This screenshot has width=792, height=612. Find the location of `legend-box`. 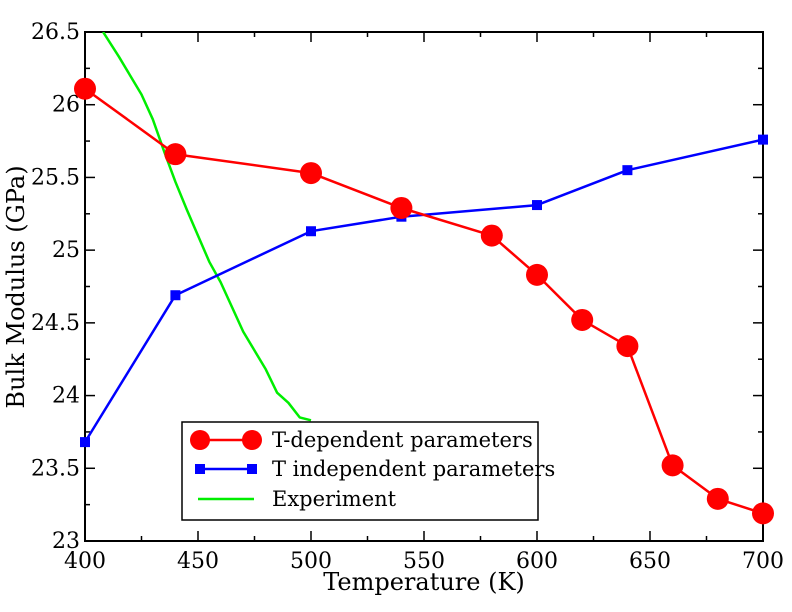

legend-box is located at coordinates (360, 471).